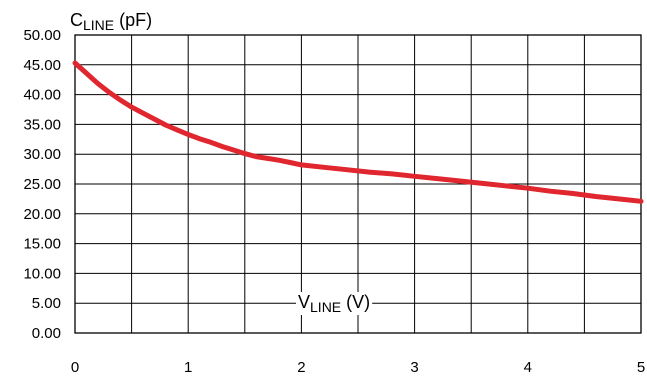 This screenshot has height=383, width=647. I want to click on y-axis-label: CLINE (pF), so click(111, 21).